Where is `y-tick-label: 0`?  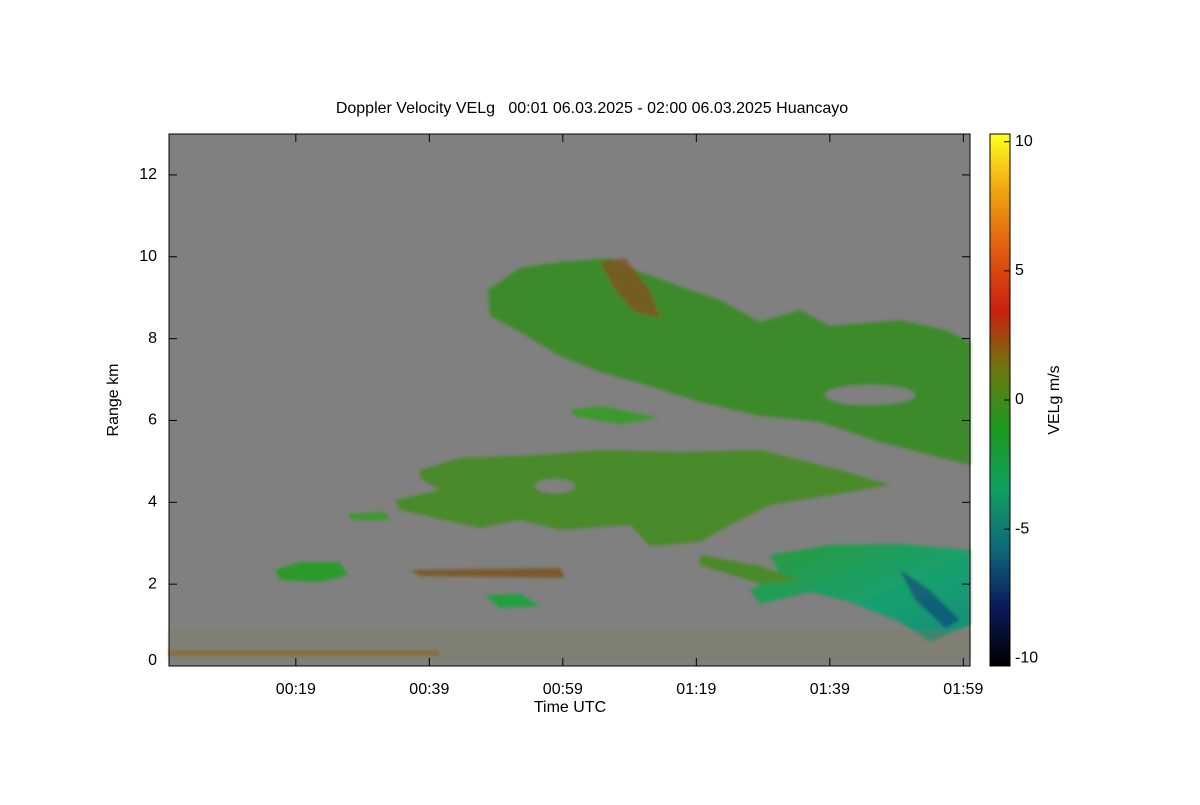 y-tick-label: 0 is located at coordinates (152, 660).